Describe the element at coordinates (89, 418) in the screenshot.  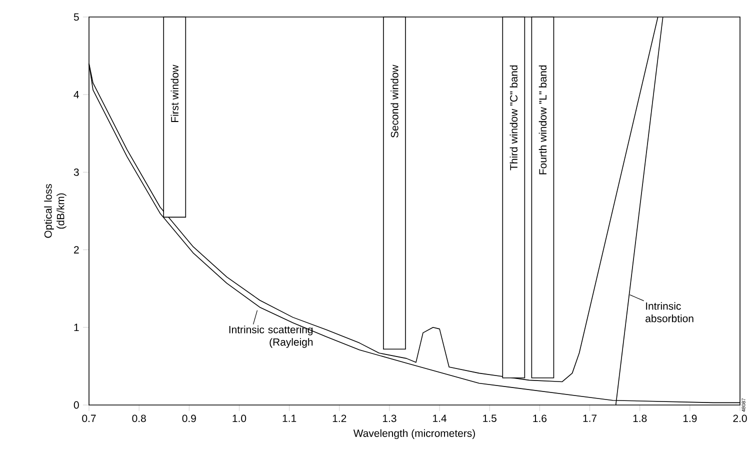
I see `x-tick-label: 0.7` at that location.